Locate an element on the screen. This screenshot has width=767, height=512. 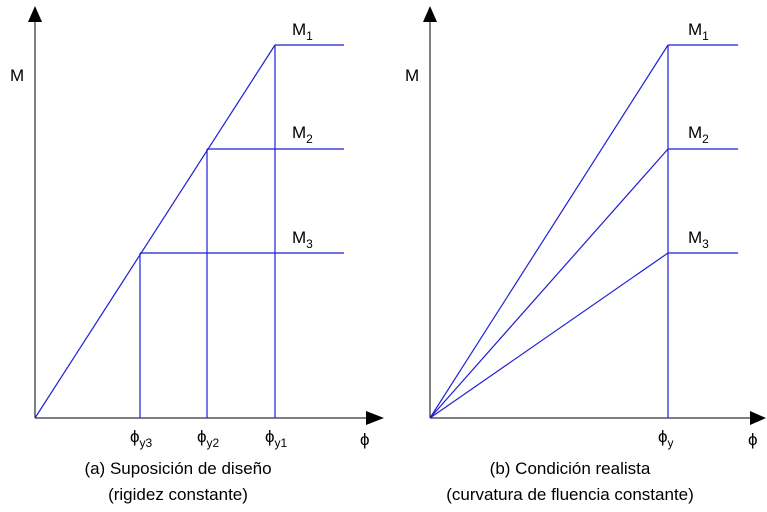
diagram-b-caption-line1: (b) Condición realista is located at coordinates (570, 468).